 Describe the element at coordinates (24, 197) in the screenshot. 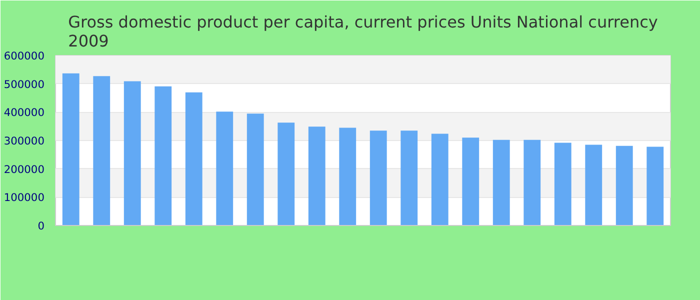

I see `y-tick-label: 100000` at that location.